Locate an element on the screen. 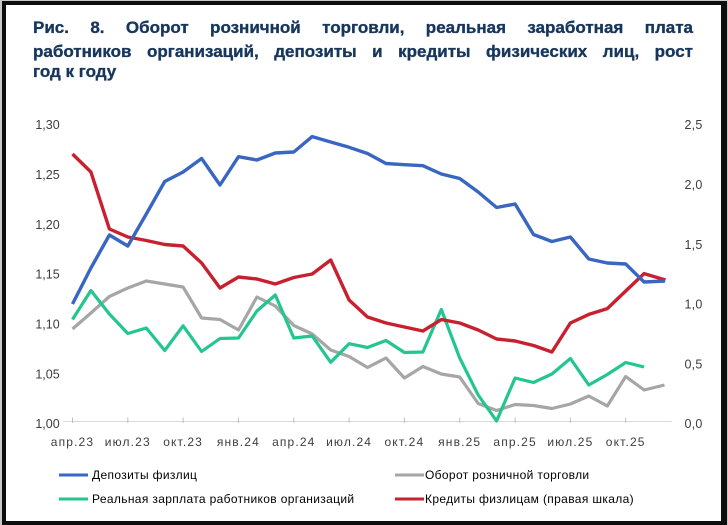 This screenshot has height=525, width=728. svg-text:Кредиты физлицам (правая шкала: Кредиты физлицам (правая шкала) is located at coordinates (529, 499).